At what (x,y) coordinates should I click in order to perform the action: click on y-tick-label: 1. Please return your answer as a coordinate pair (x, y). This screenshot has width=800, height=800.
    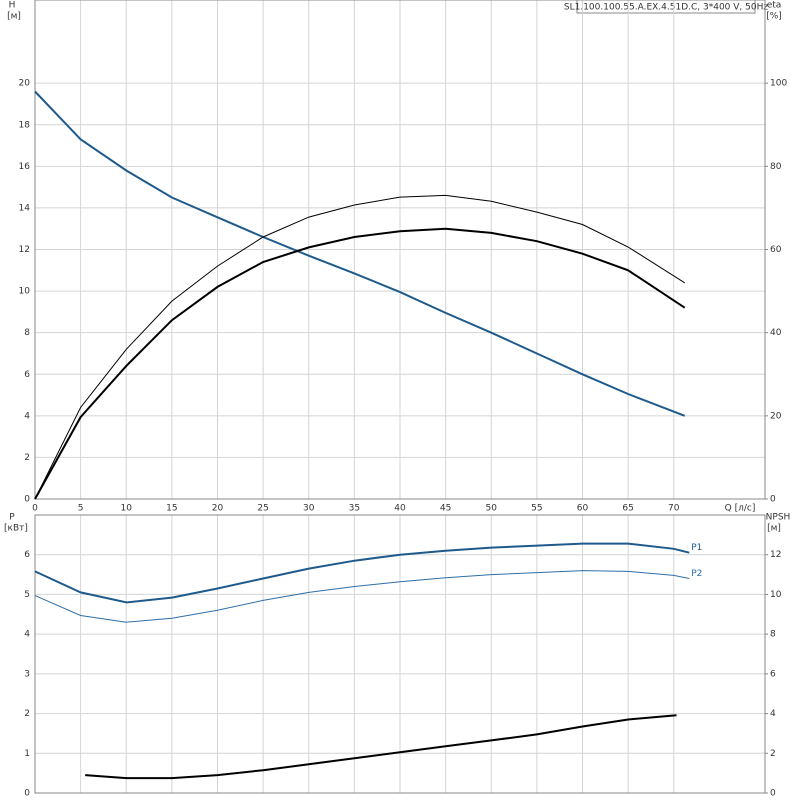
    Looking at the image, I should click on (27, 754).